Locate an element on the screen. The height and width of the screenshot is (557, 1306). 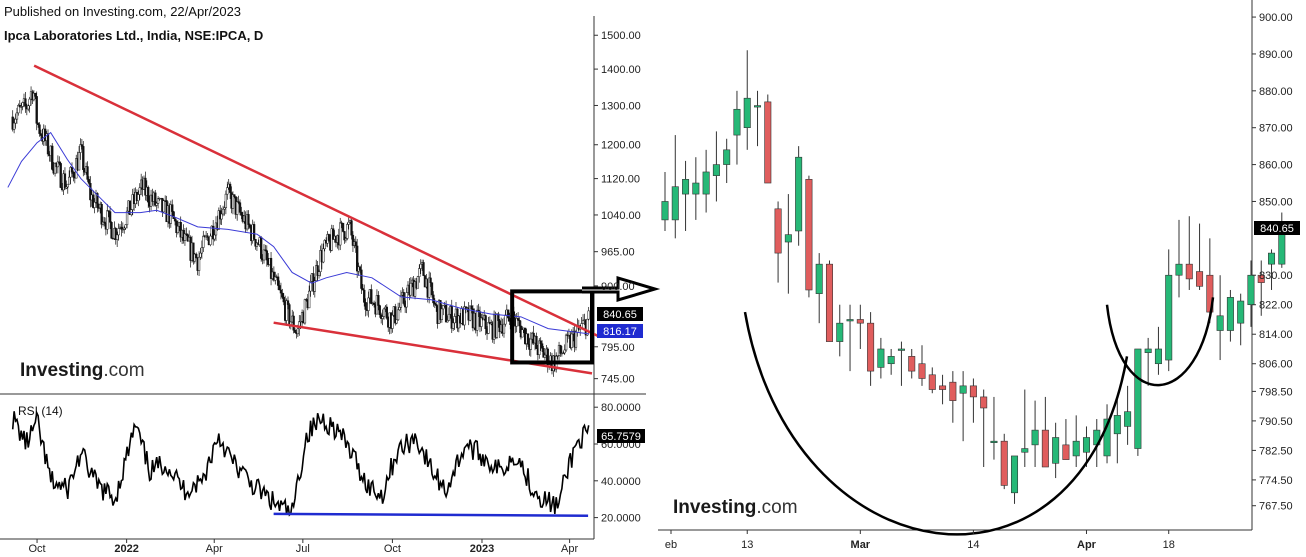
price-tag: 840.65 is located at coordinates (620, 314).